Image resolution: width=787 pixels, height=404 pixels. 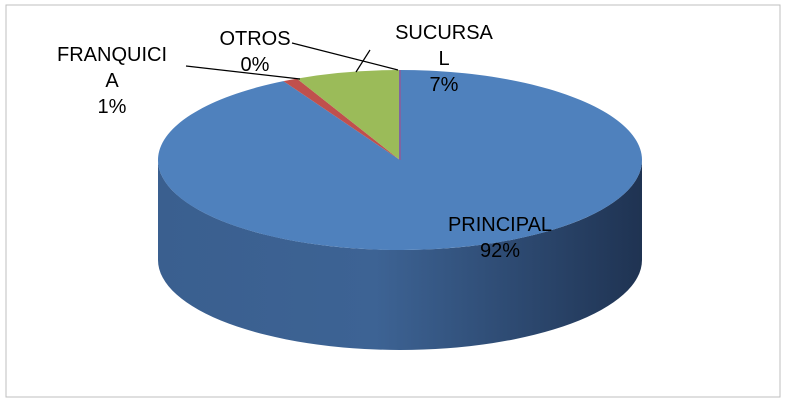 I want to click on category-label: OTROS, so click(x=255, y=39).